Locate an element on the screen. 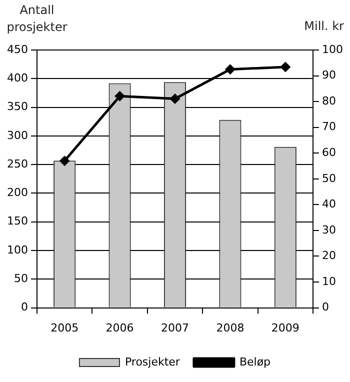 Image resolution: width=350 pixels, height=382 pixels. y2-tick-label: 70 is located at coordinates (329, 127).